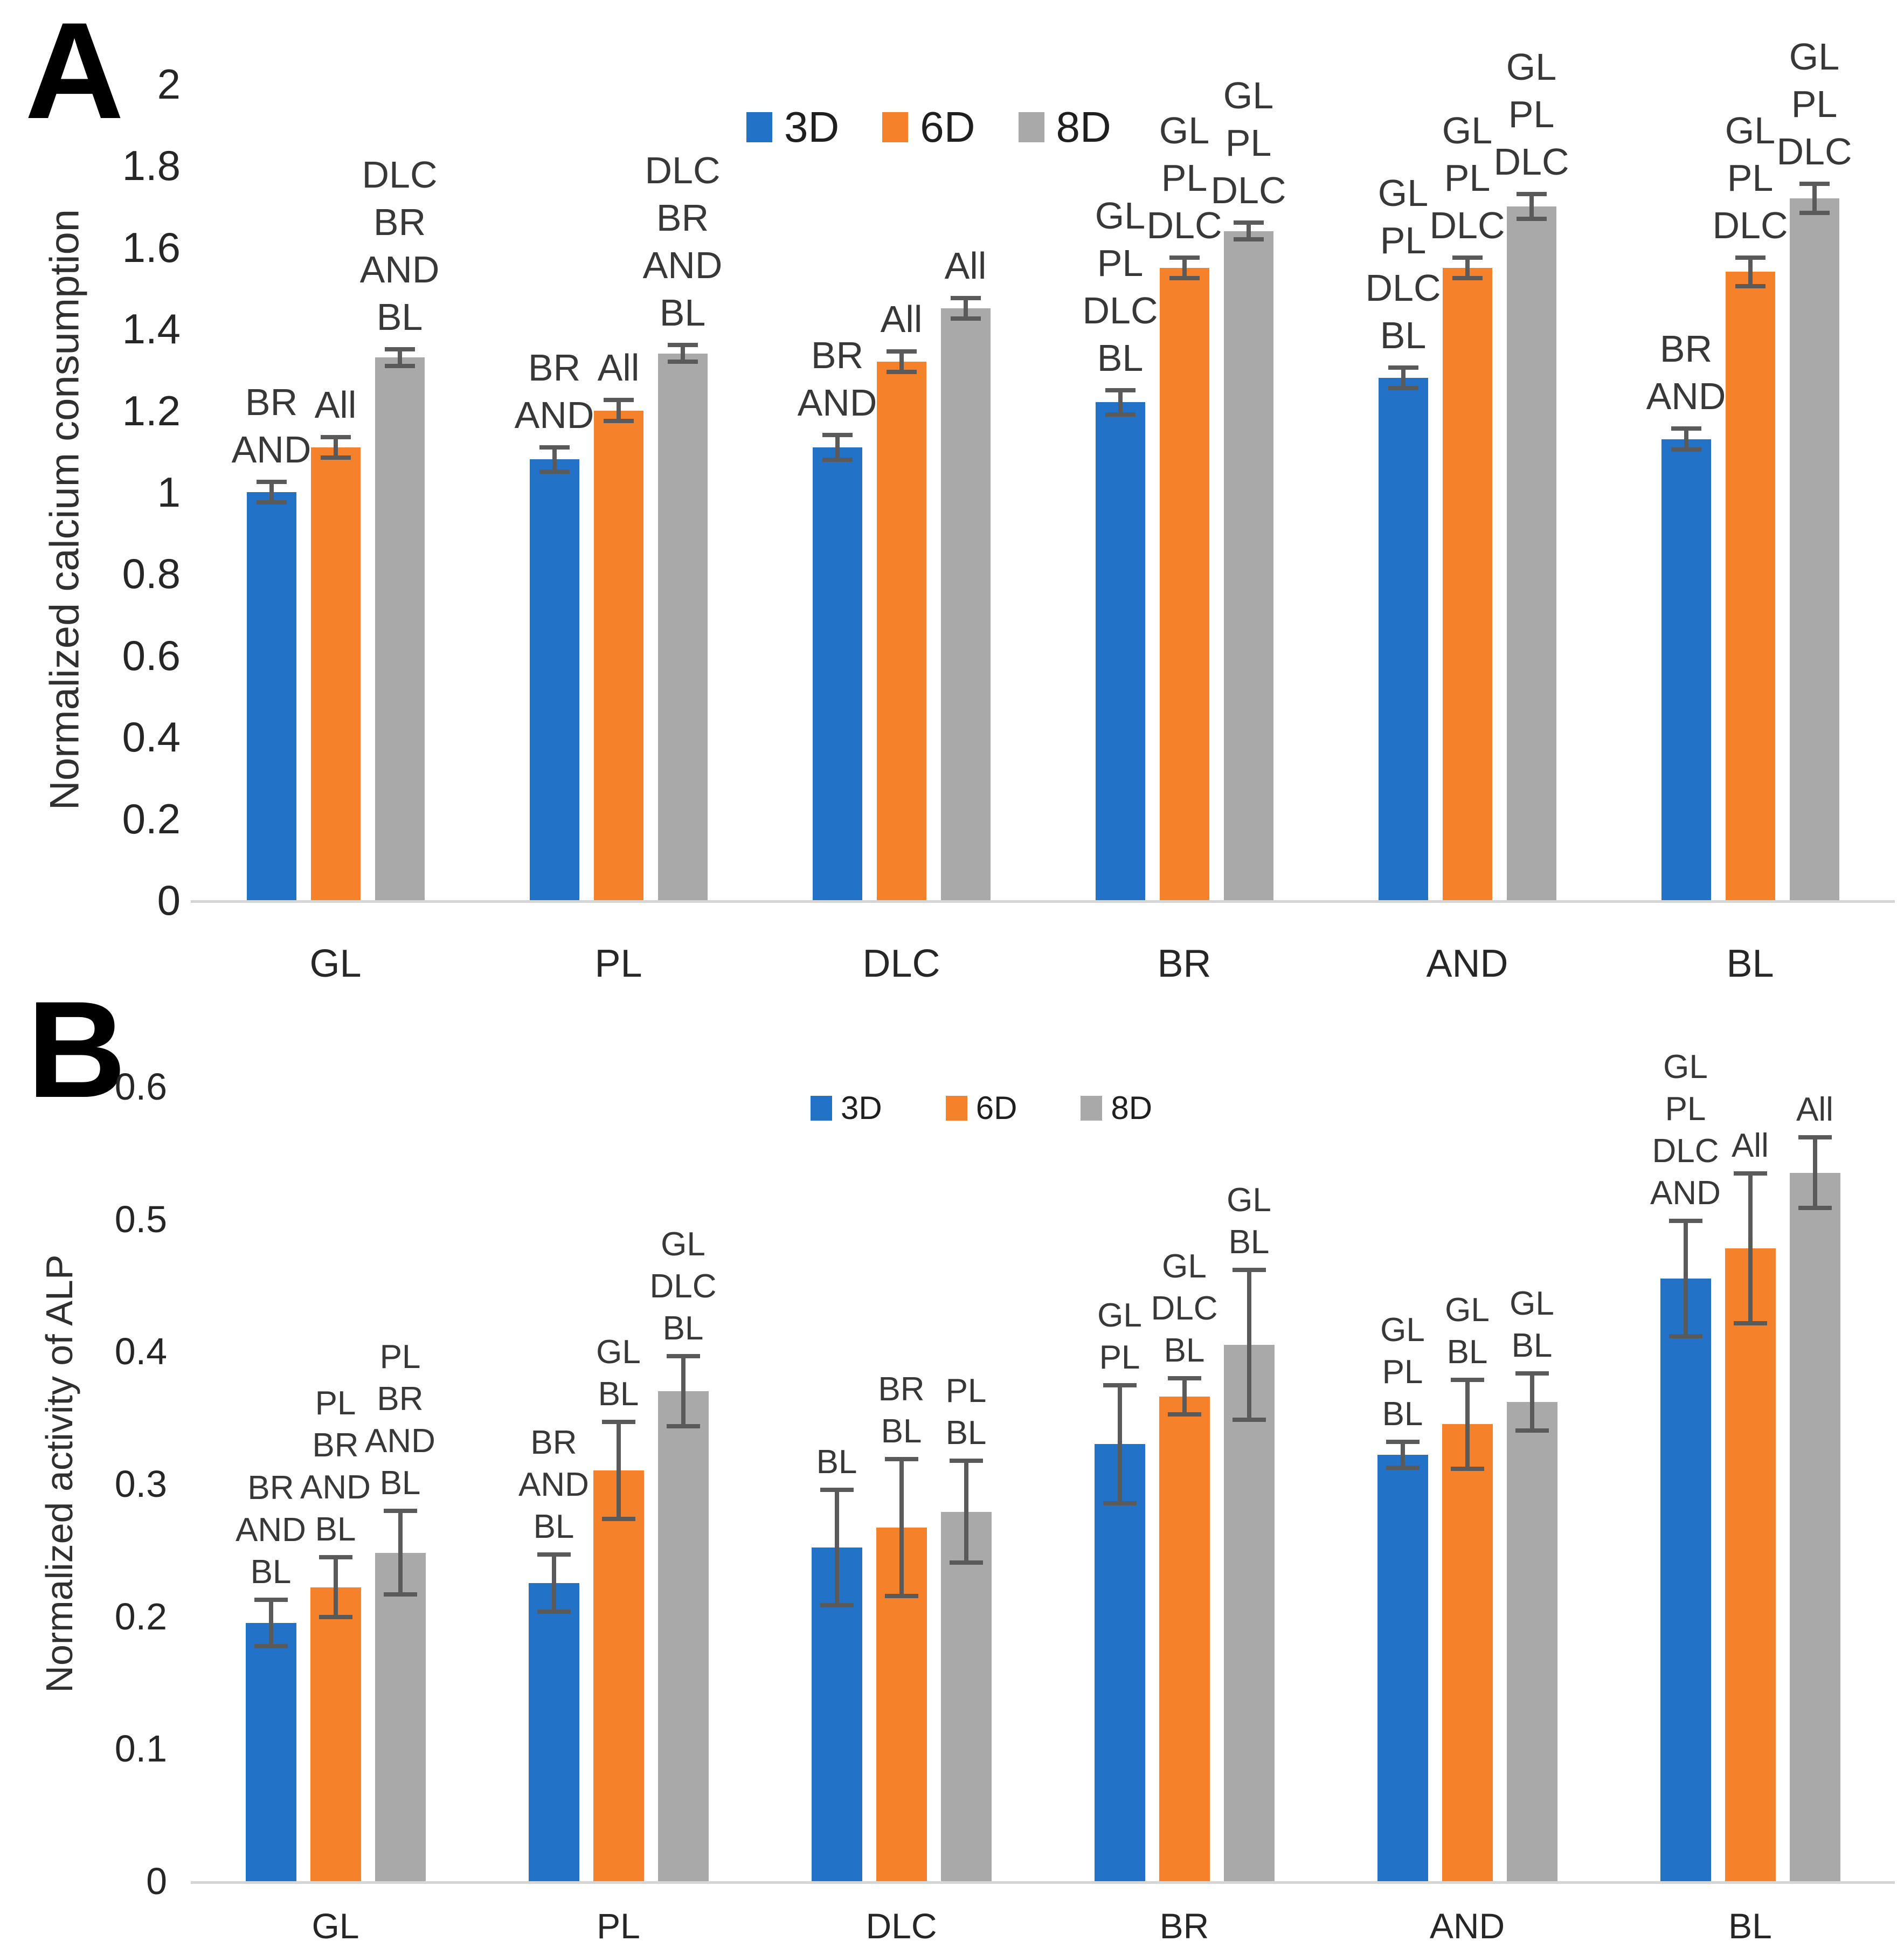 The height and width of the screenshot is (1955, 1904). Describe the element at coordinates (902, 1411) in the screenshot. I see `bar-annotation: BR BL` at that location.